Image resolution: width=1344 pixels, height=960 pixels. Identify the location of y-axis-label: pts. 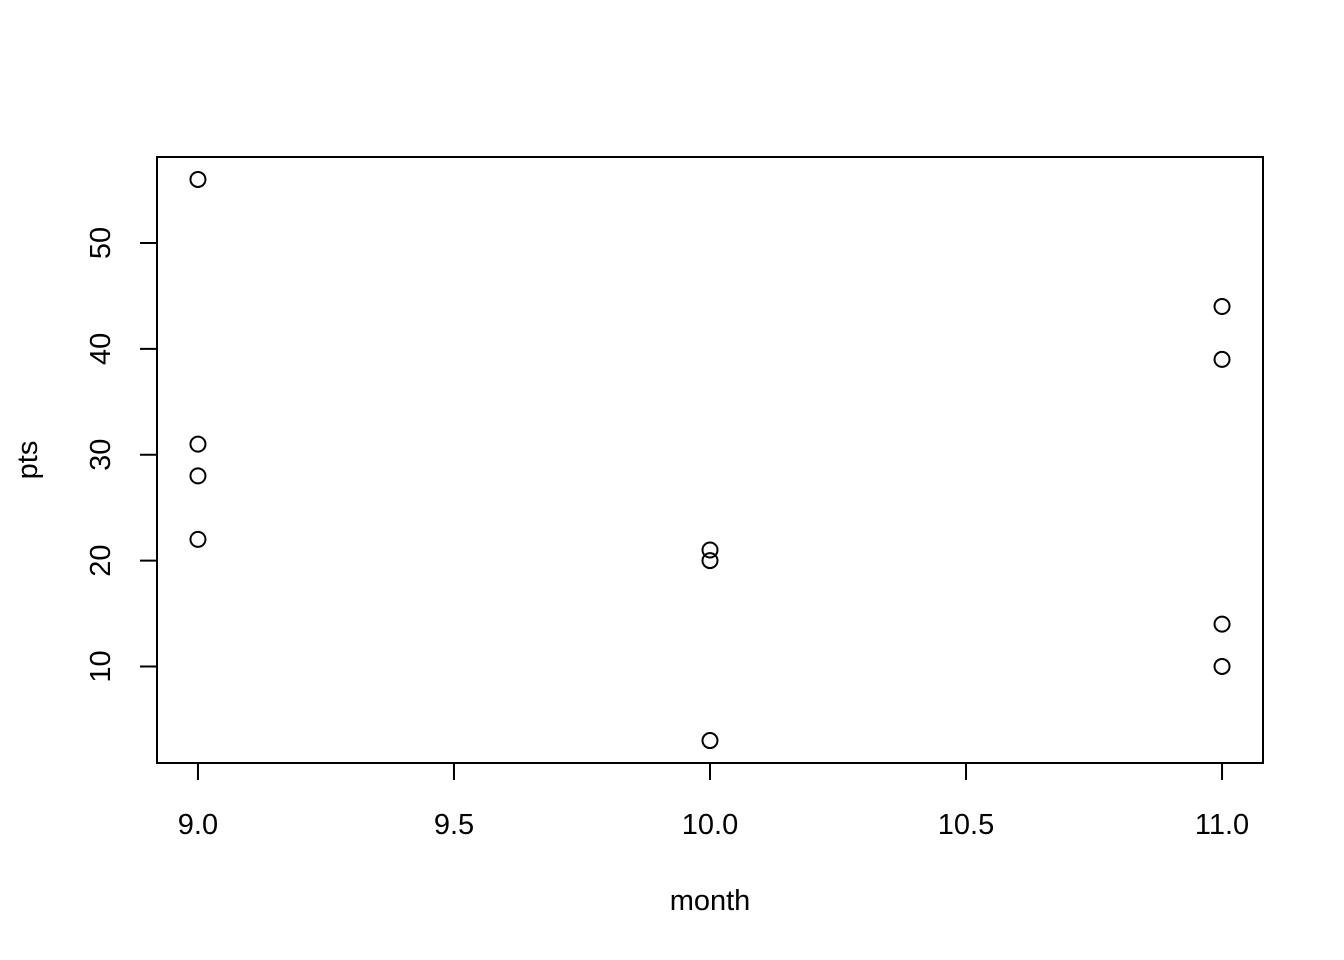
(28, 460).